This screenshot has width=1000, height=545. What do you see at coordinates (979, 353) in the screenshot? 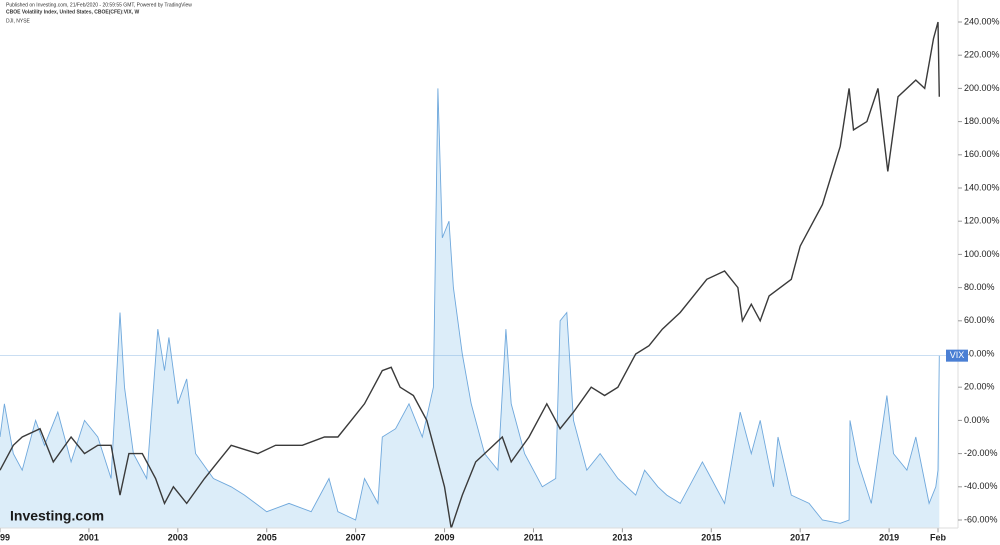
I see `y-tick-label: 40.00%` at bounding box center [979, 353].